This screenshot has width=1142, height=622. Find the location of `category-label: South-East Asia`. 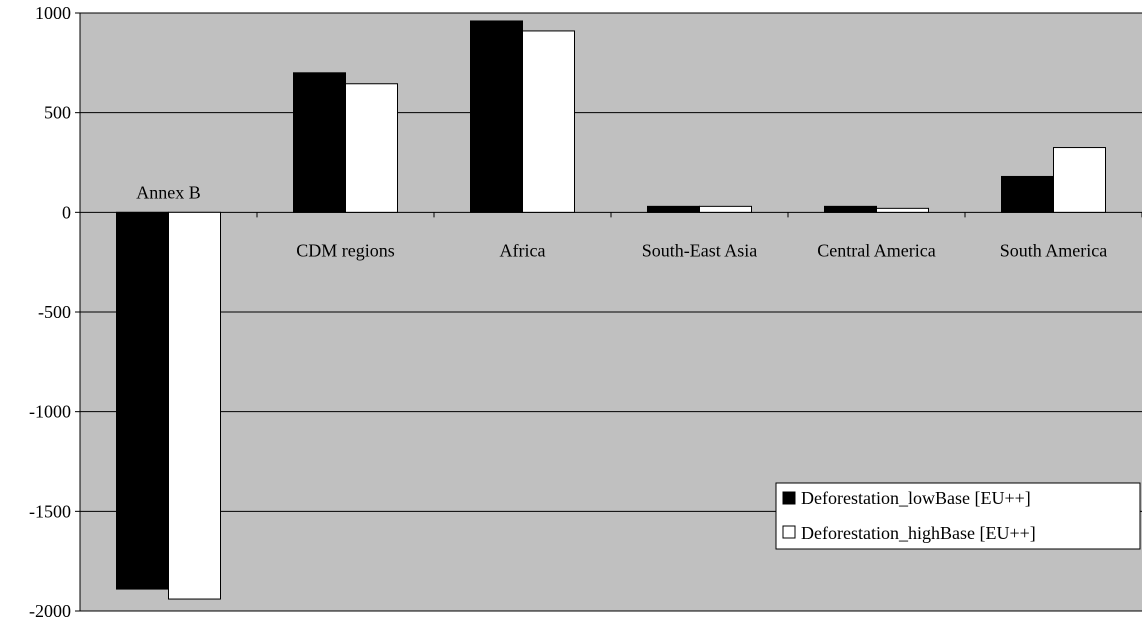

category-label: South-East Asia is located at coordinates (700, 250).